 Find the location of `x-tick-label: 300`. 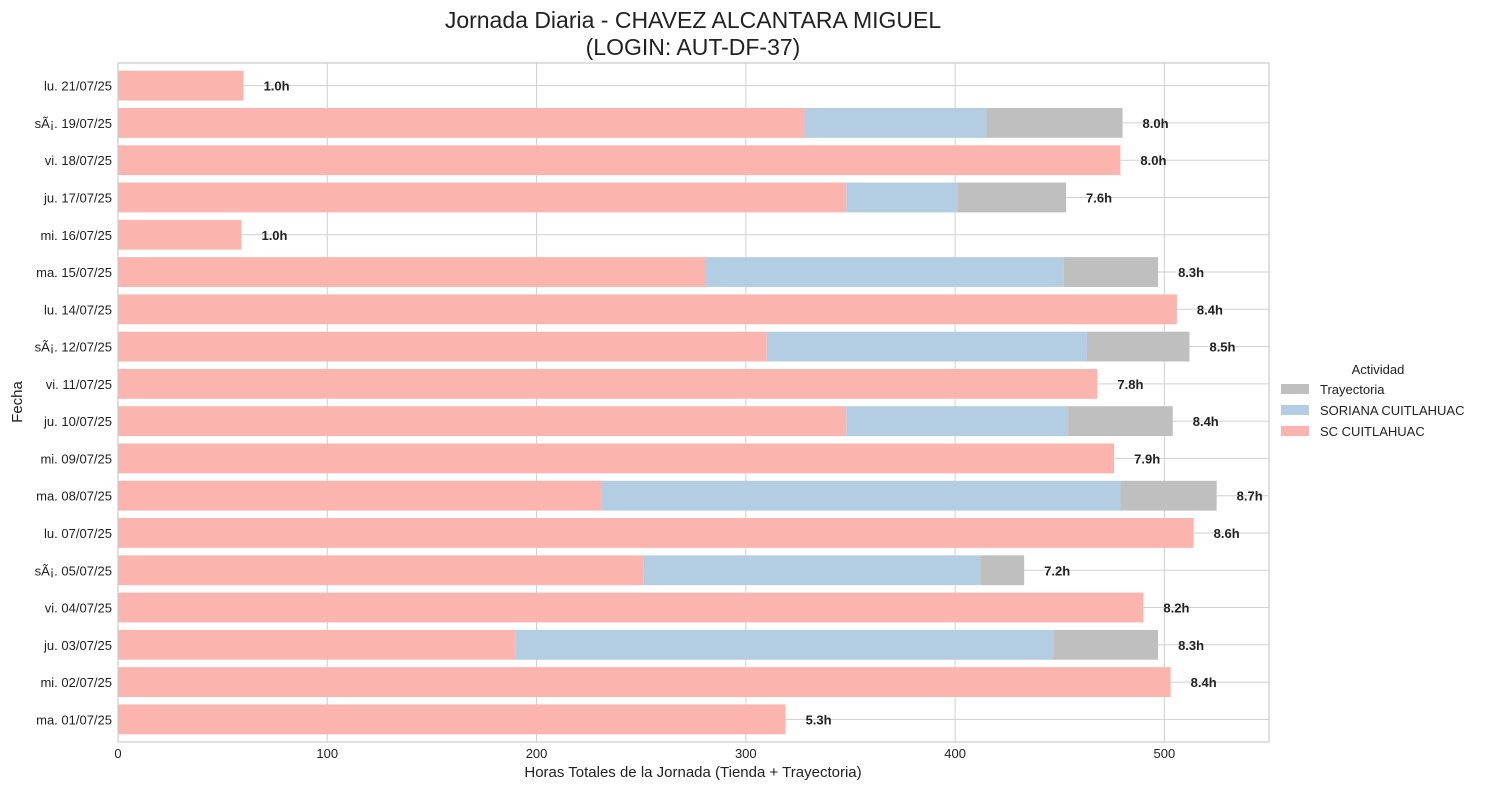

x-tick-label: 300 is located at coordinates (746, 753).